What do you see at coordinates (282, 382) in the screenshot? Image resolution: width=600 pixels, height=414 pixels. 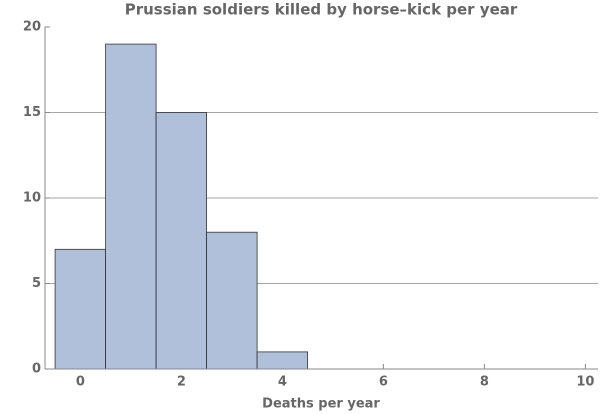 I see `x-tick-label: 4` at bounding box center [282, 382].